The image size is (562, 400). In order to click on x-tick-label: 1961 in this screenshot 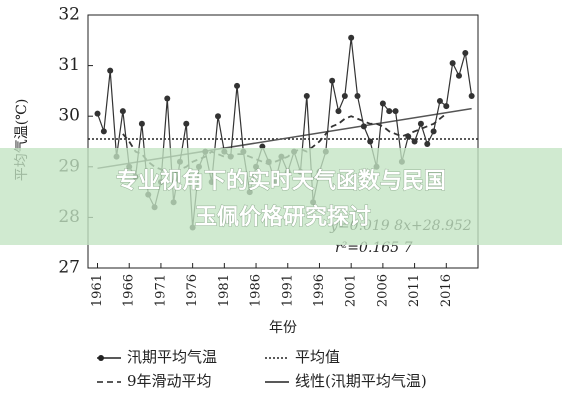, I will do `click(97, 290)`.